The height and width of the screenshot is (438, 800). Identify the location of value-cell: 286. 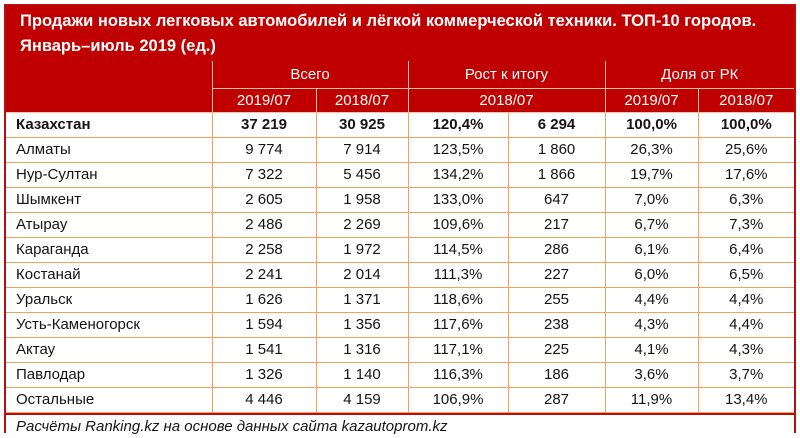
(556, 249).